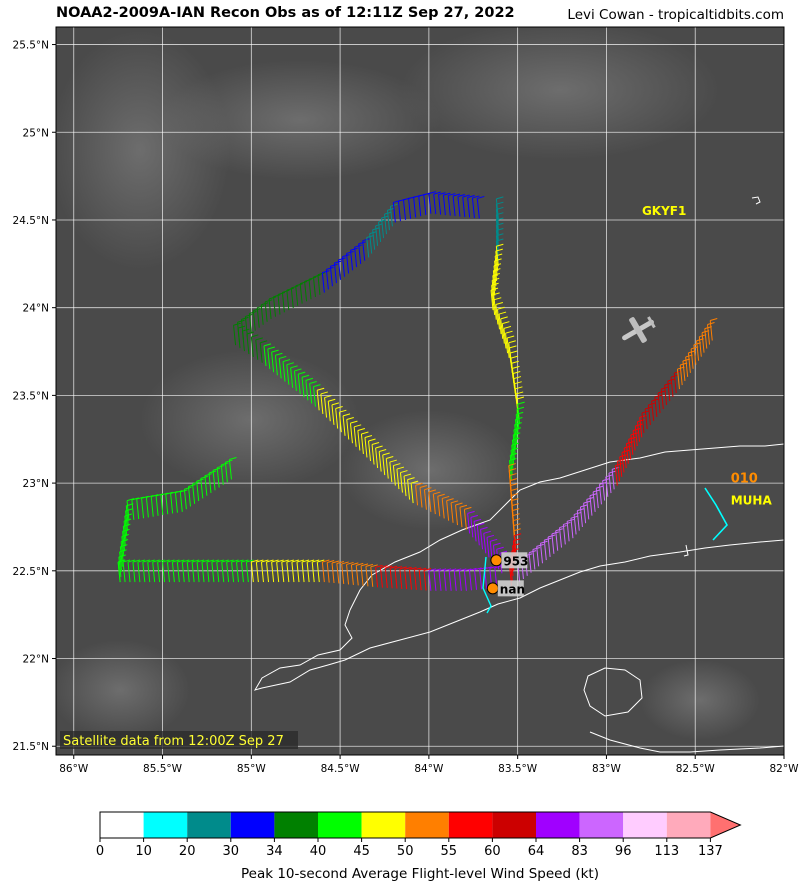 This screenshot has height=888, width=800. I want to click on cloud-patch, so click(250, 420).